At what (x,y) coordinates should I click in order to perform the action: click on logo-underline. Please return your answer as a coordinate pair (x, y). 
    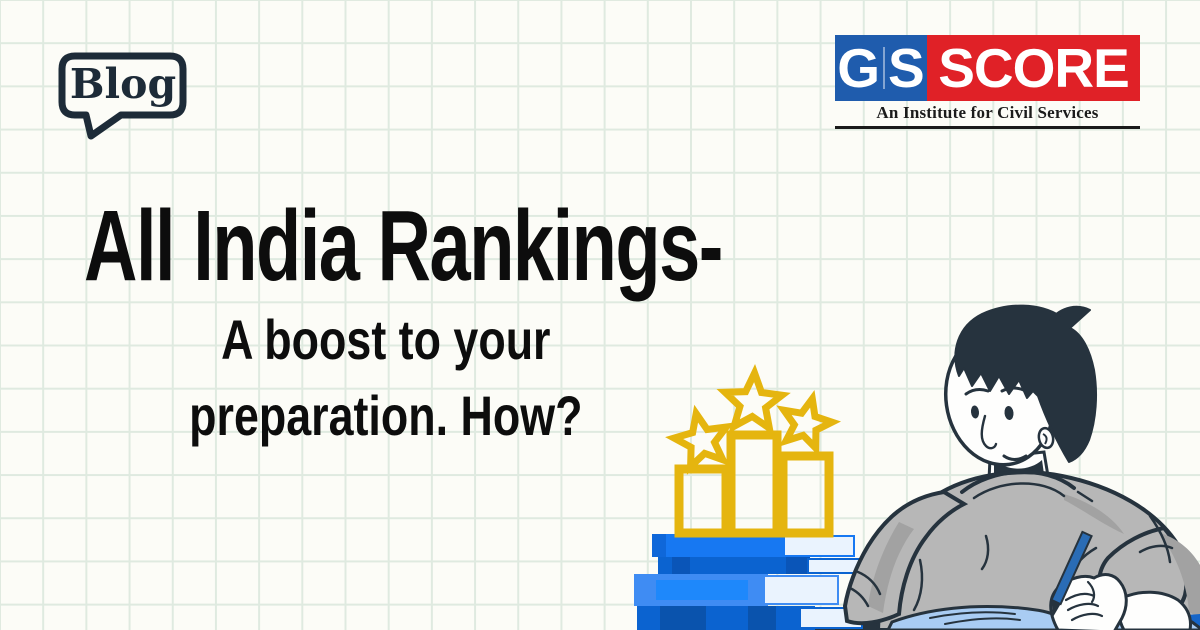
    Looking at the image, I should click on (987, 127).